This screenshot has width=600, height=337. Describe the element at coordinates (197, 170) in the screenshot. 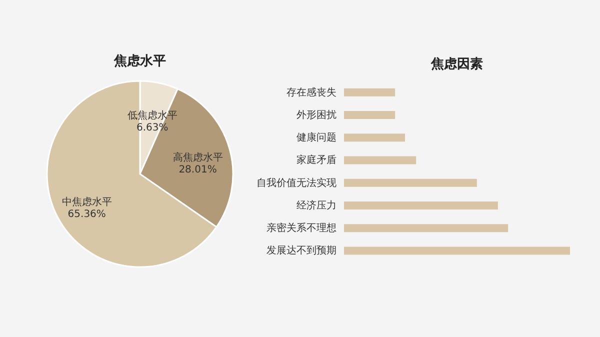

I see `data-label: 28.01%` at that location.